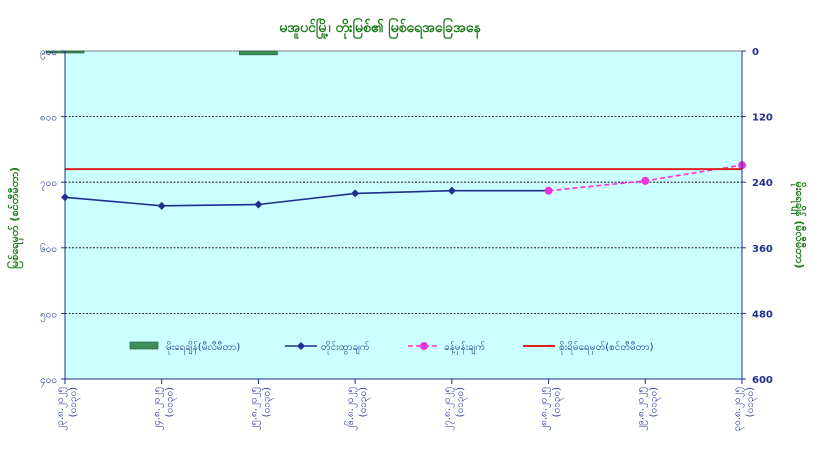 The width and height of the screenshot is (814, 462). I want to click on rainfall-bar, so click(258, 53).